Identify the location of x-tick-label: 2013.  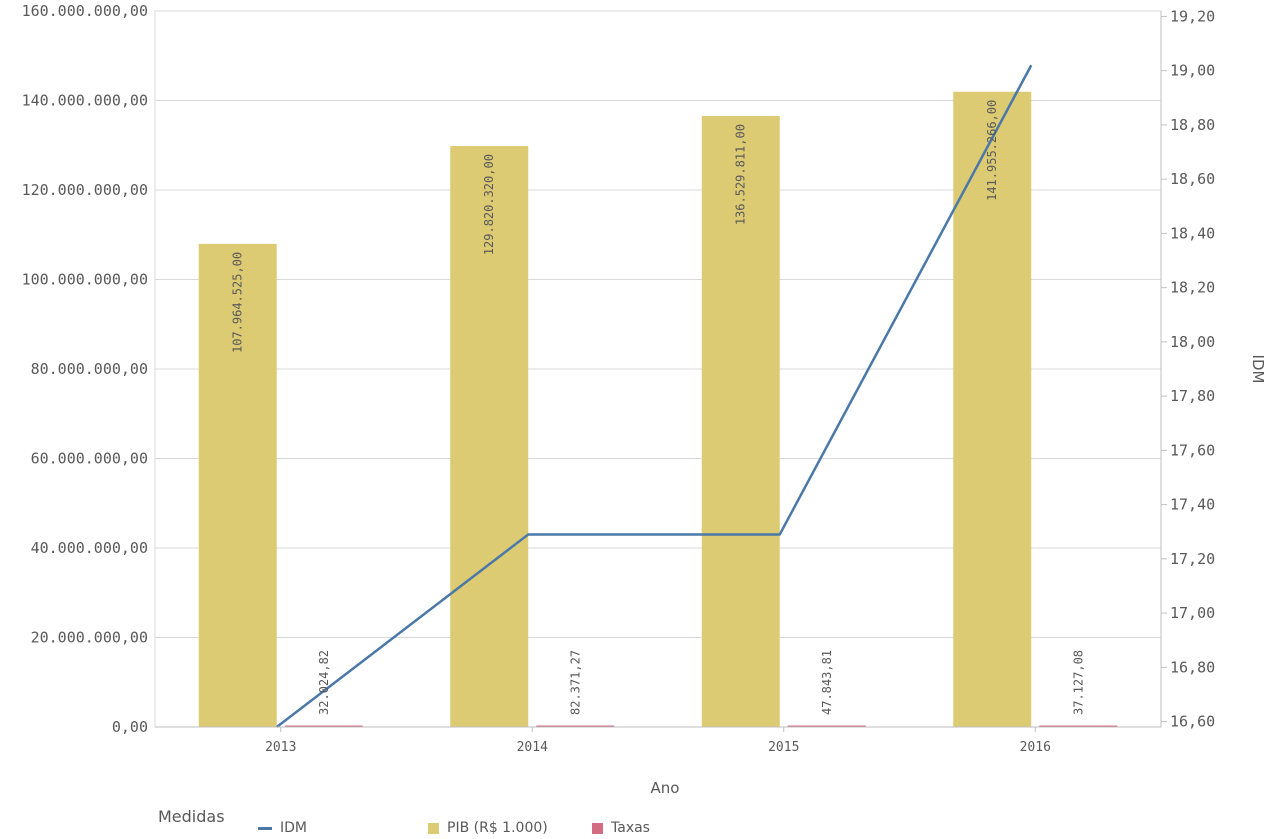
(280, 747).